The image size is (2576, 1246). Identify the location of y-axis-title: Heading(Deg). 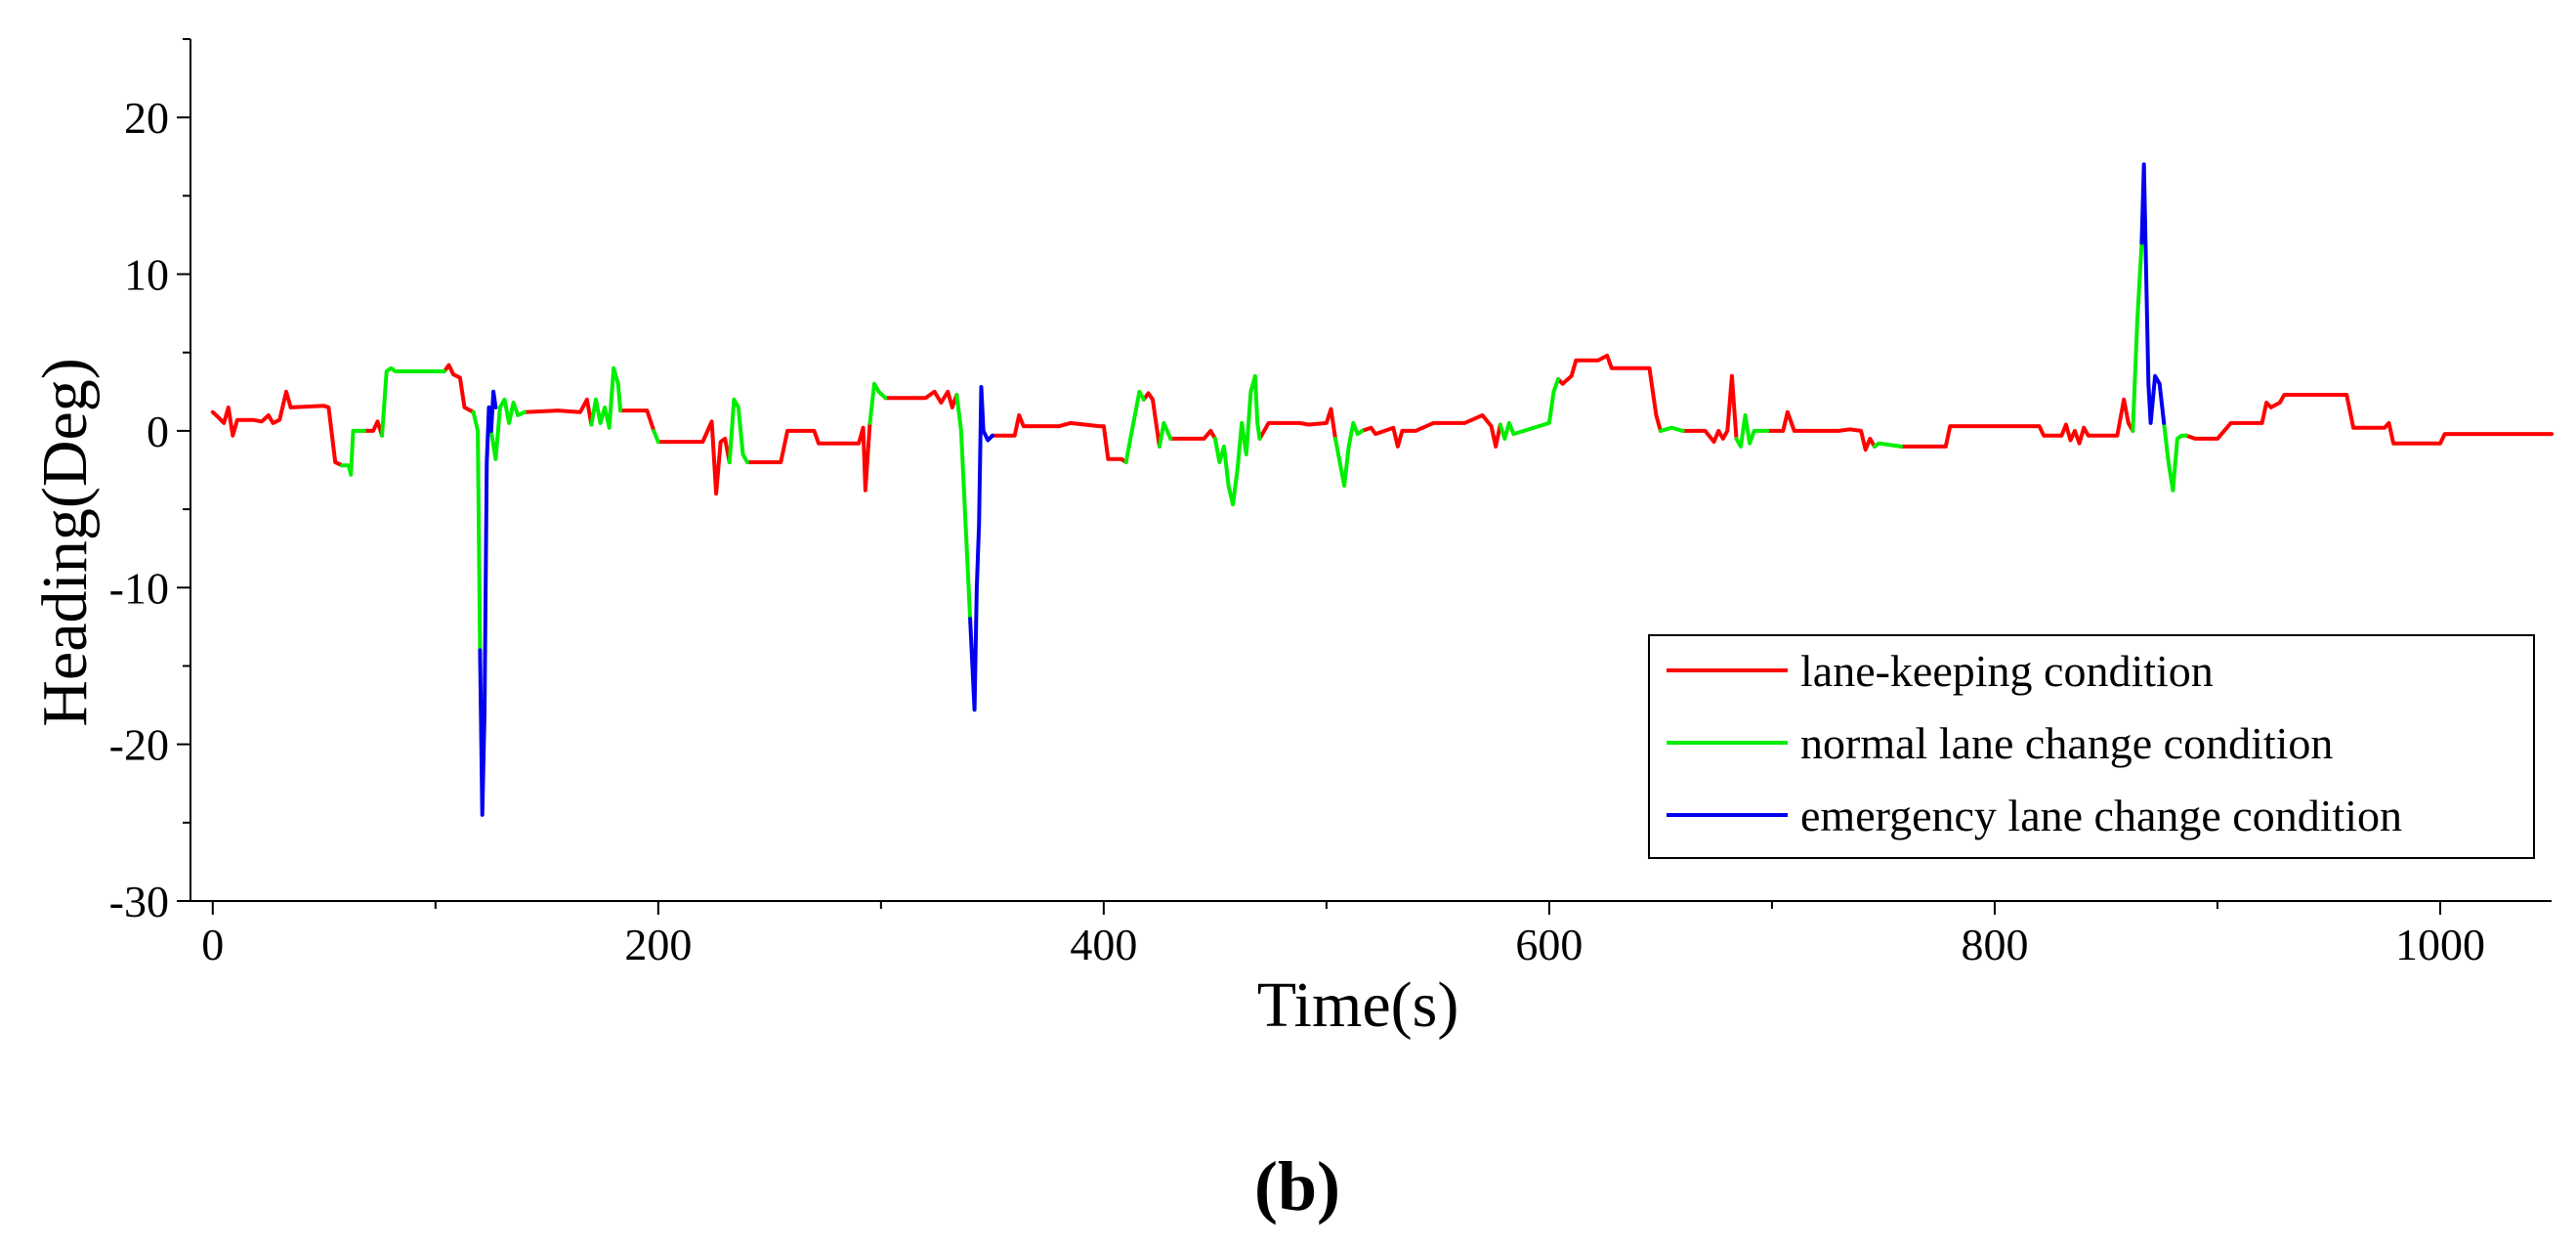
(65, 543).